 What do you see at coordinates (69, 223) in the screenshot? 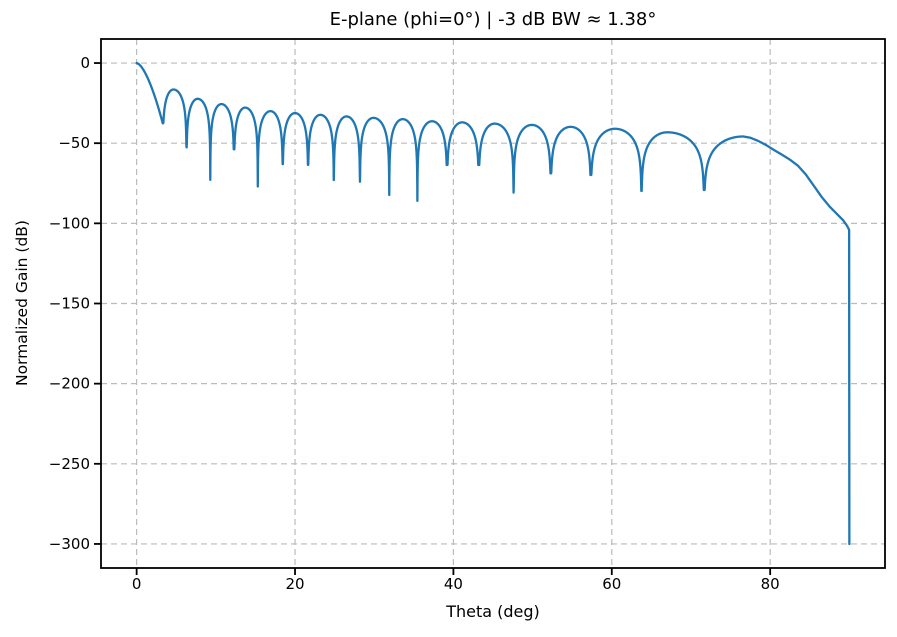
I see `y-tick-label: −100` at bounding box center [69, 223].